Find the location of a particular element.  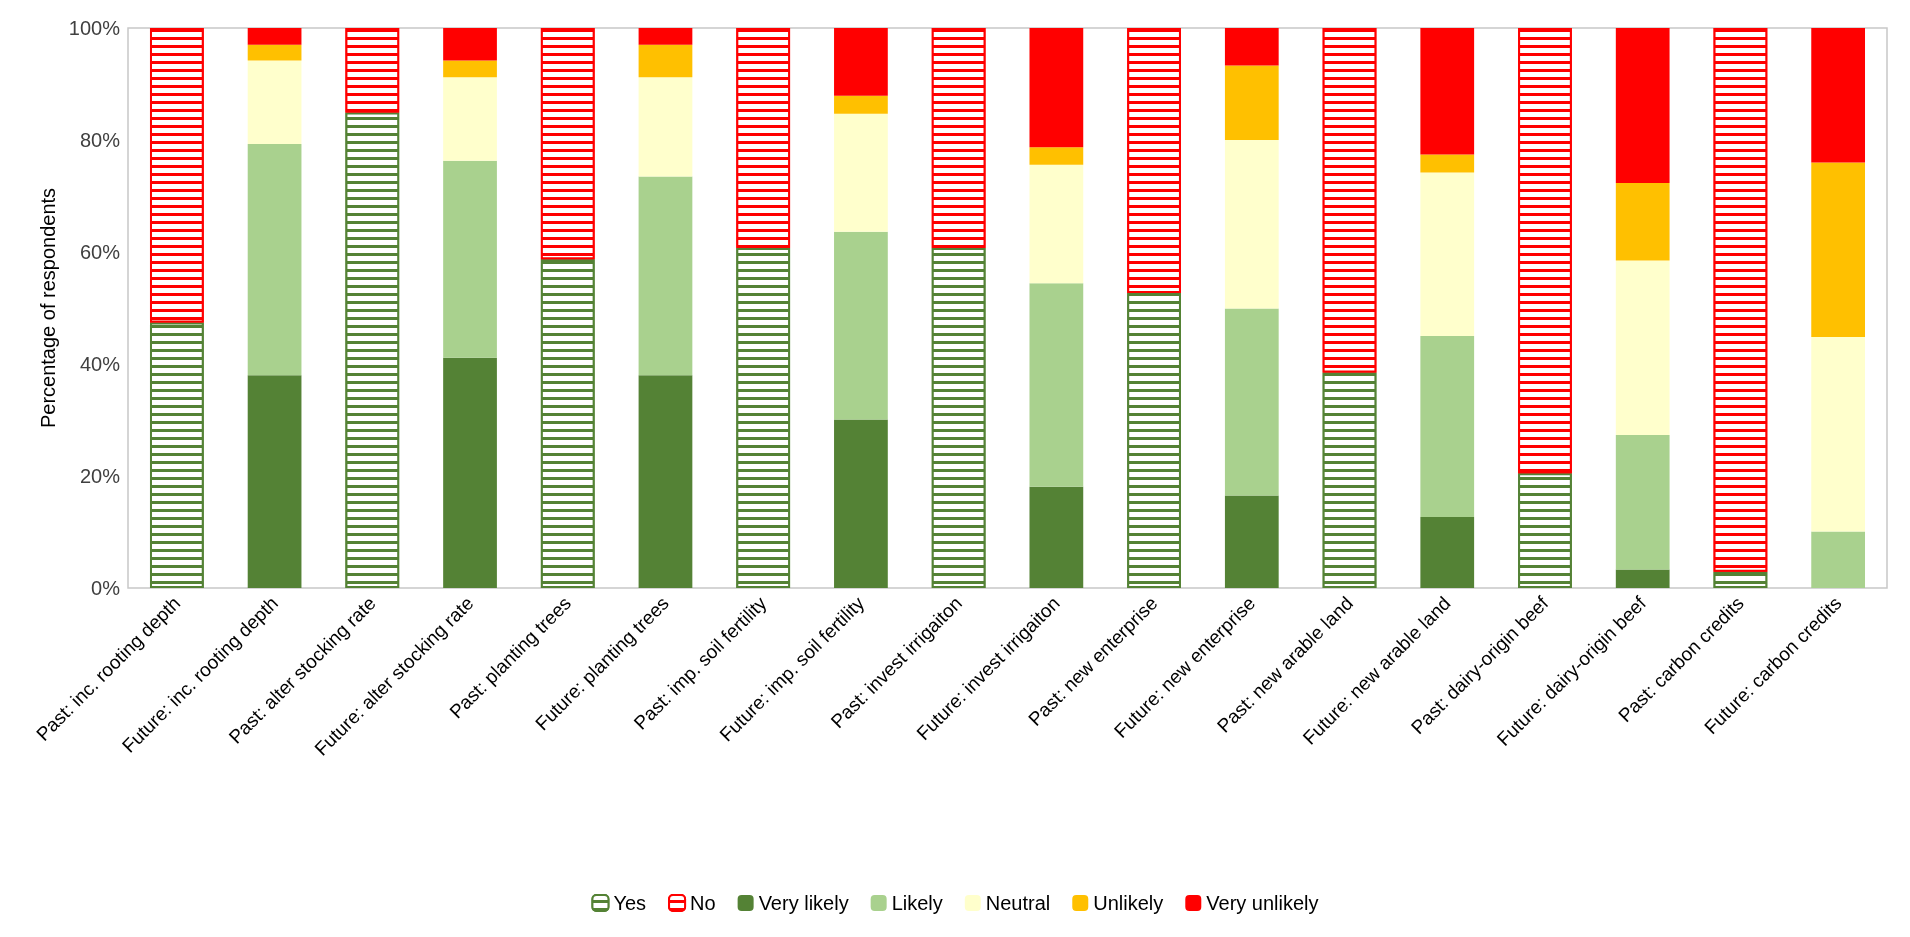

y-tick-label: 0% is located at coordinates (106, 588).